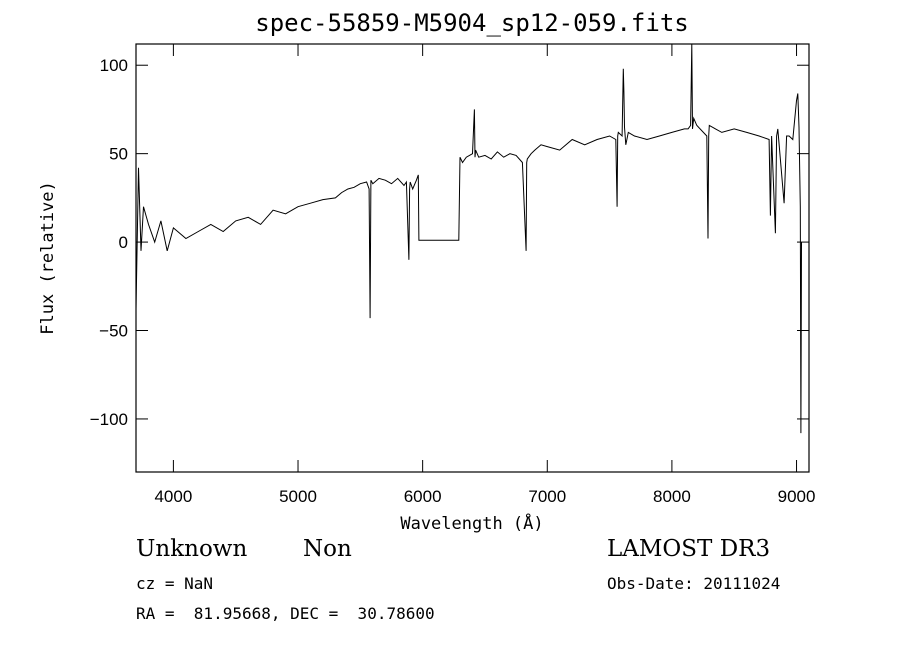 This screenshot has height=649, width=900. What do you see at coordinates (114, 65) in the screenshot?
I see `y-tick-label: 100` at bounding box center [114, 65].